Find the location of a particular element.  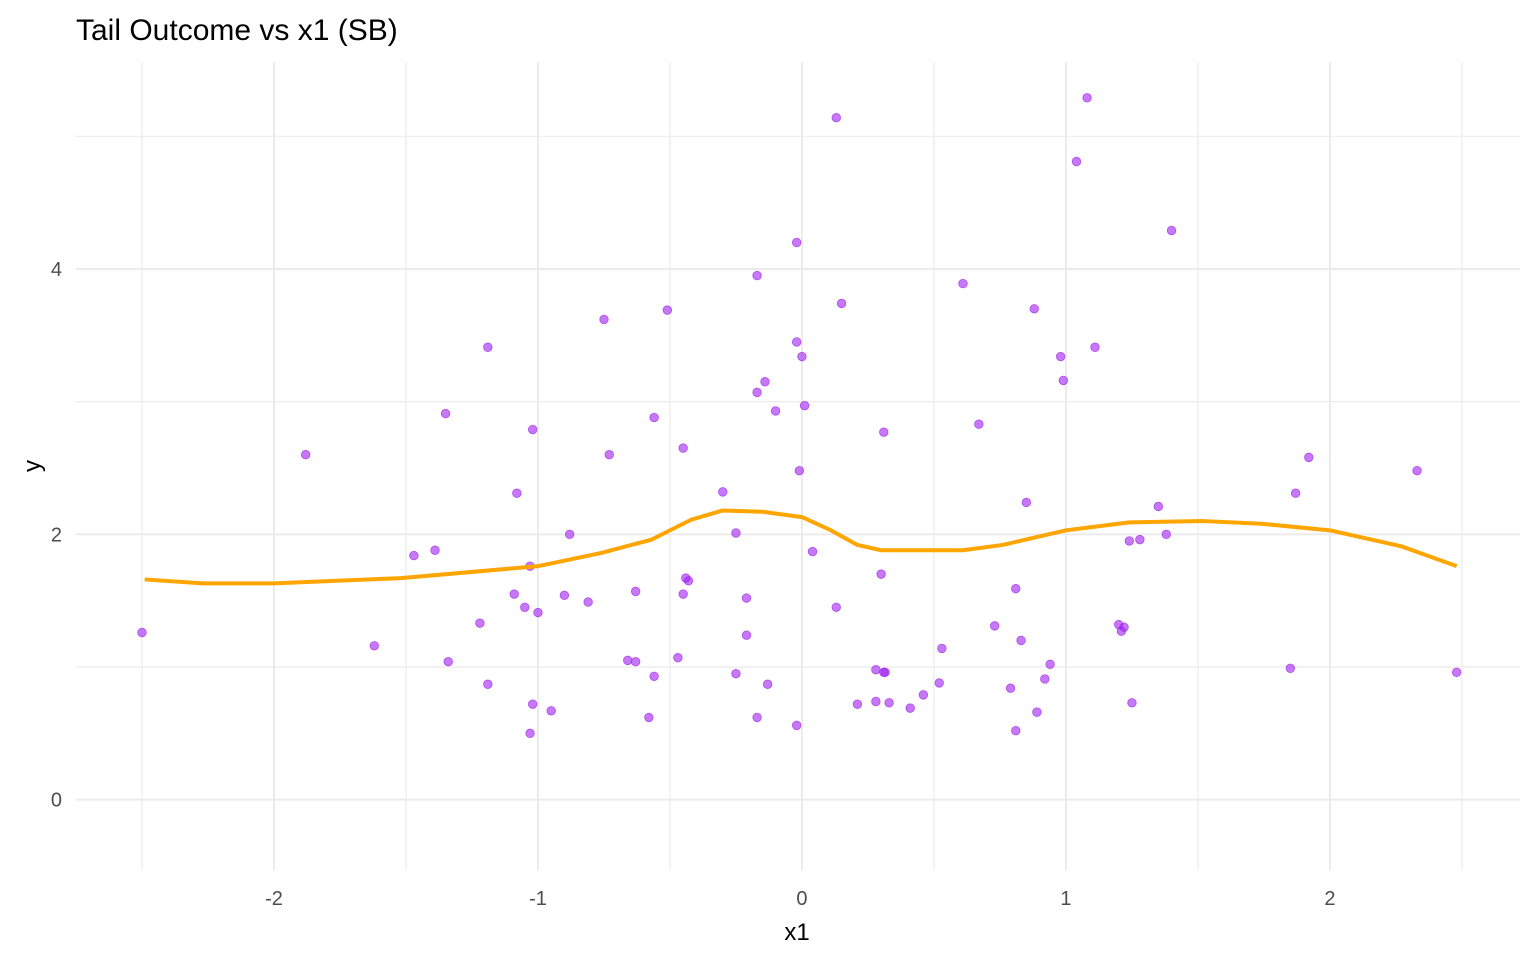

smooth-line-layer is located at coordinates (801, 547).